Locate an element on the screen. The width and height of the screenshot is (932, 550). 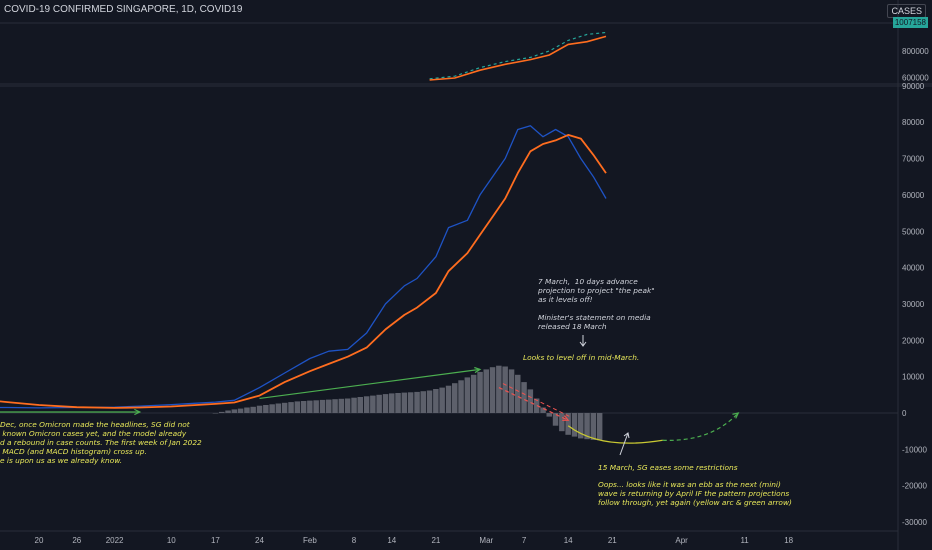
x-tick-label: Feb is located at coordinates (310, 540).